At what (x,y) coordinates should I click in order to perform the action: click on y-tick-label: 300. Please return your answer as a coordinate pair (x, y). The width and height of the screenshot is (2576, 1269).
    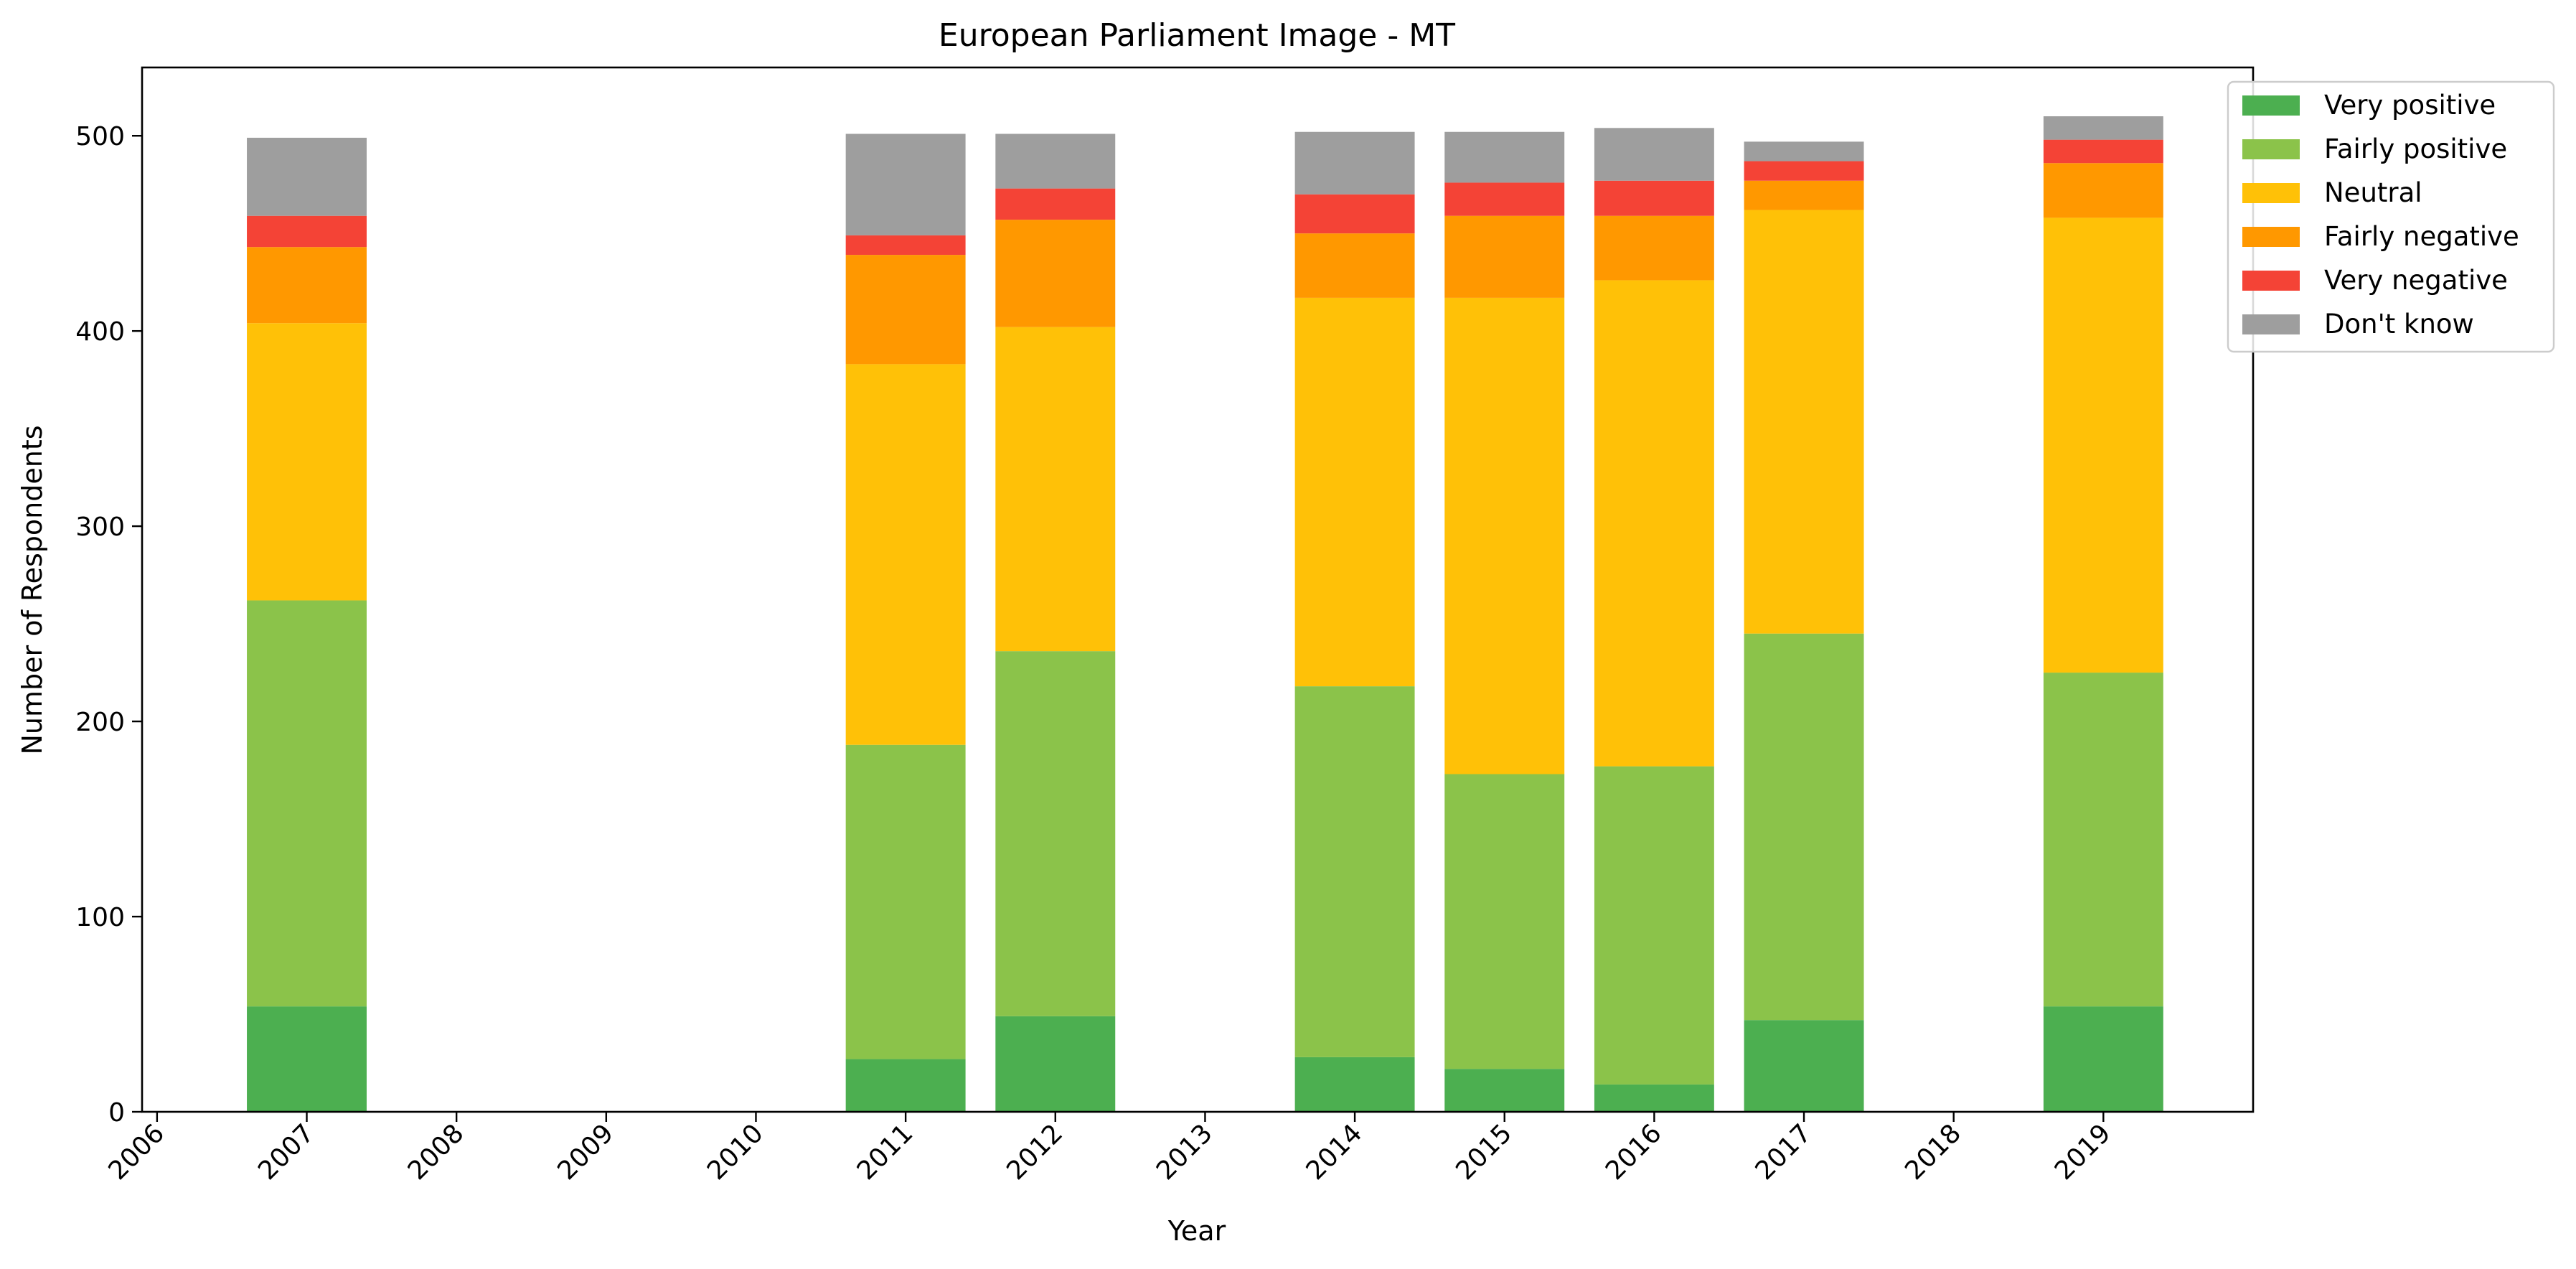
    Looking at the image, I should click on (100, 527).